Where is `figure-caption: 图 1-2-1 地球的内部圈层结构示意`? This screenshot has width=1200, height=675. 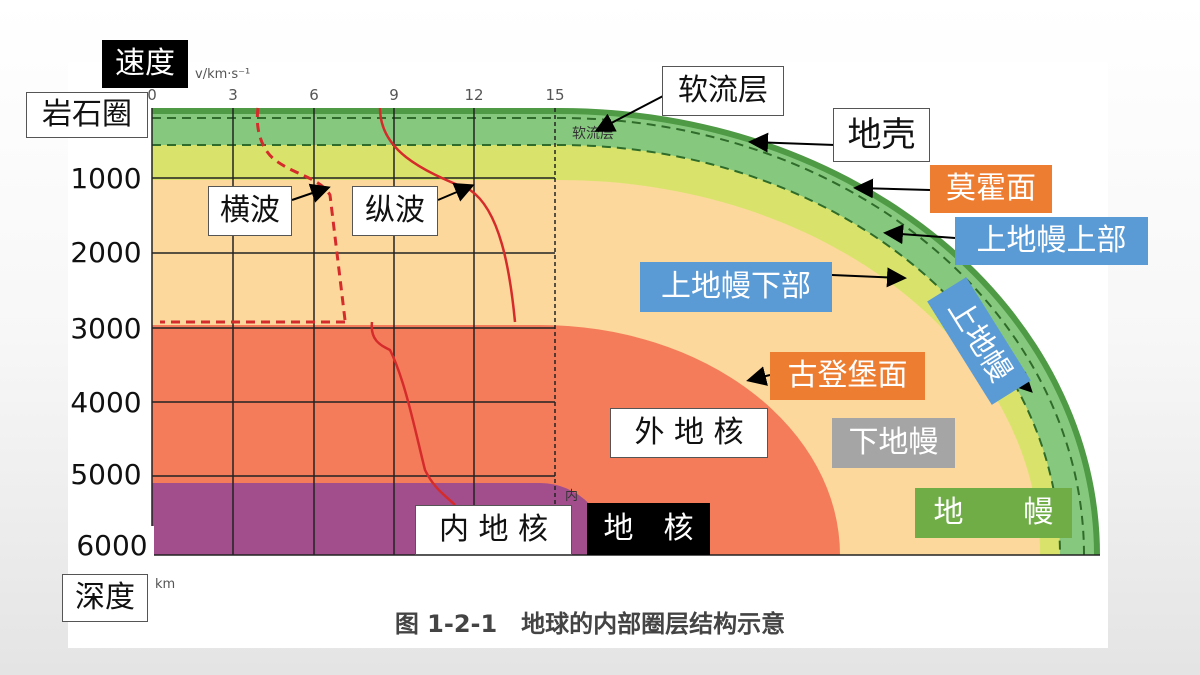 figure-caption: 图 1-2-1 地球的内部圈层结构示意 is located at coordinates (590, 624).